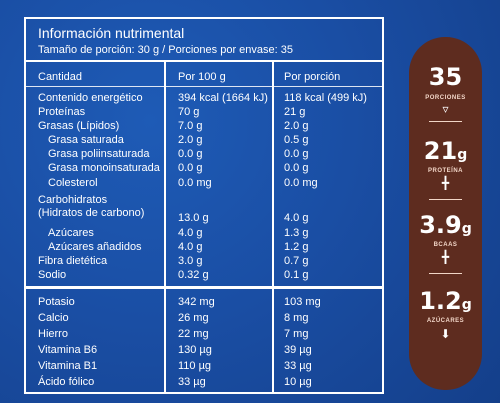  I want to click on row-portion: 7 mg, so click(296, 334).